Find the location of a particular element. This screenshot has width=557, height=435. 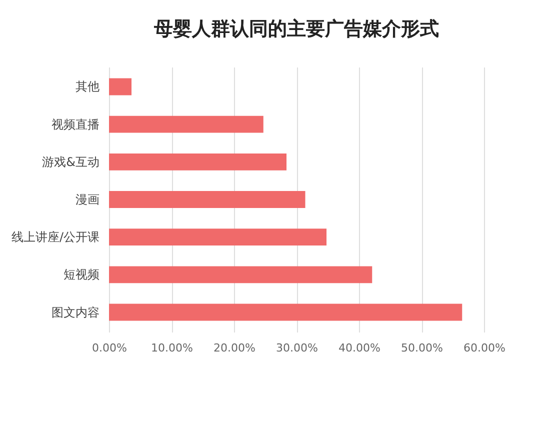

y-tick-label: 漫画 is located at coordinates (88, 199).